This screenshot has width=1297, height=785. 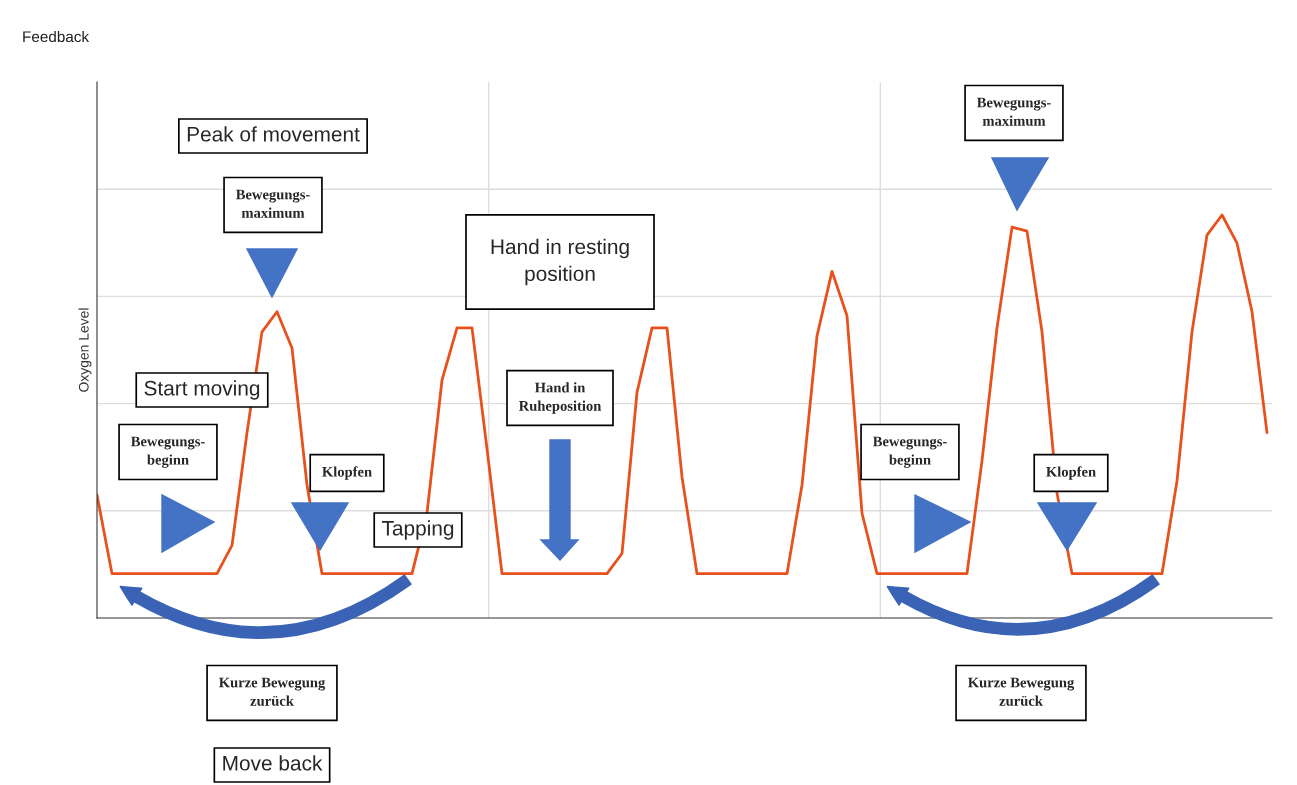 What do you see at coordinates (272, 203) in the screenshot?
I see `annotation: Bewegungs- maximum` at bounding box center [272, 203].